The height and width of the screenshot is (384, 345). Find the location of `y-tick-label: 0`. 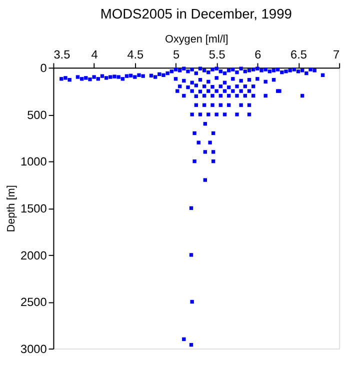

y-tick-label: 0 is located at coordinates (44, 68).